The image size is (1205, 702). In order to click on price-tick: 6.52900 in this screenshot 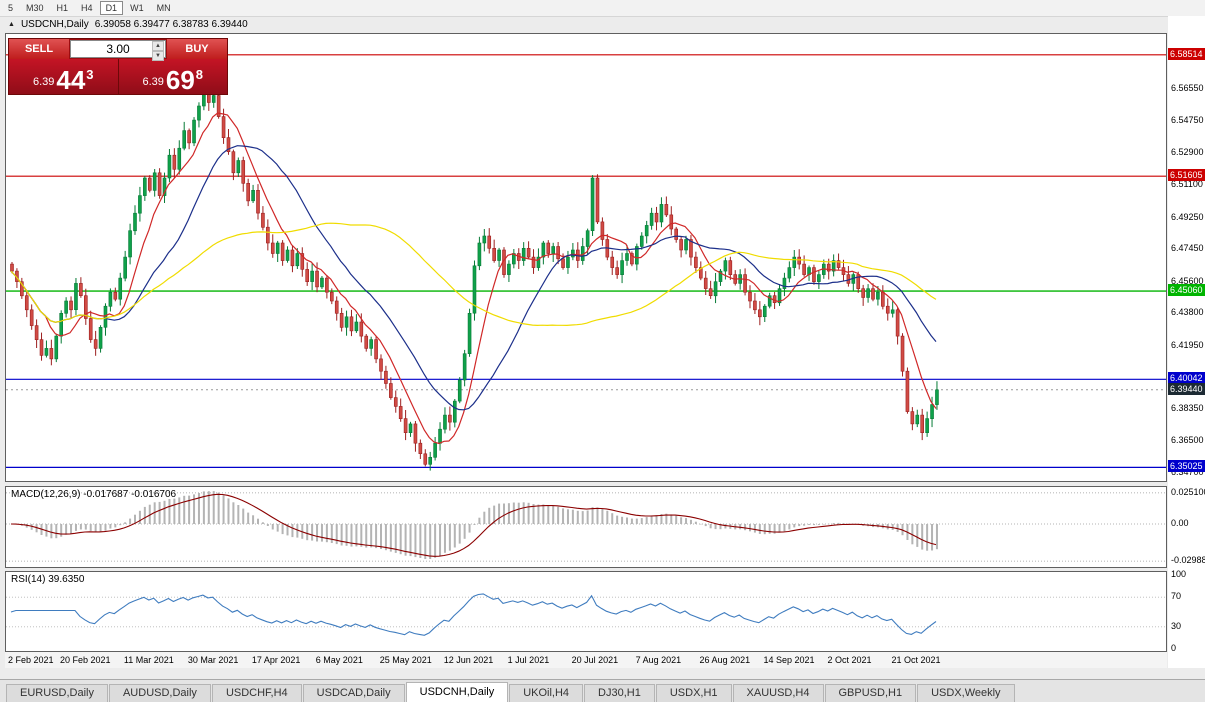, I will do `click(1187, 152)`.